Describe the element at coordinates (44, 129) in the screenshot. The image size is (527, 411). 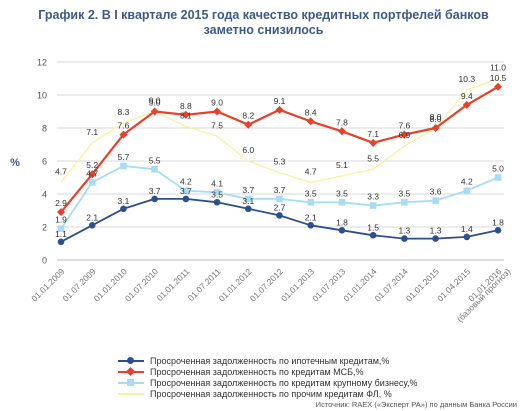
I see `y-tick-label-4: 8` at that location.